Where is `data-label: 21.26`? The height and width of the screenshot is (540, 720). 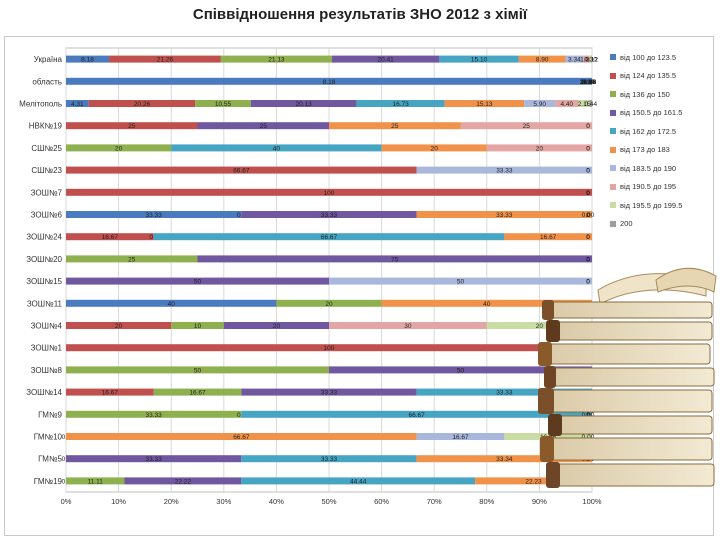 data-label: 21.26 is located at coordinates (588, 82).